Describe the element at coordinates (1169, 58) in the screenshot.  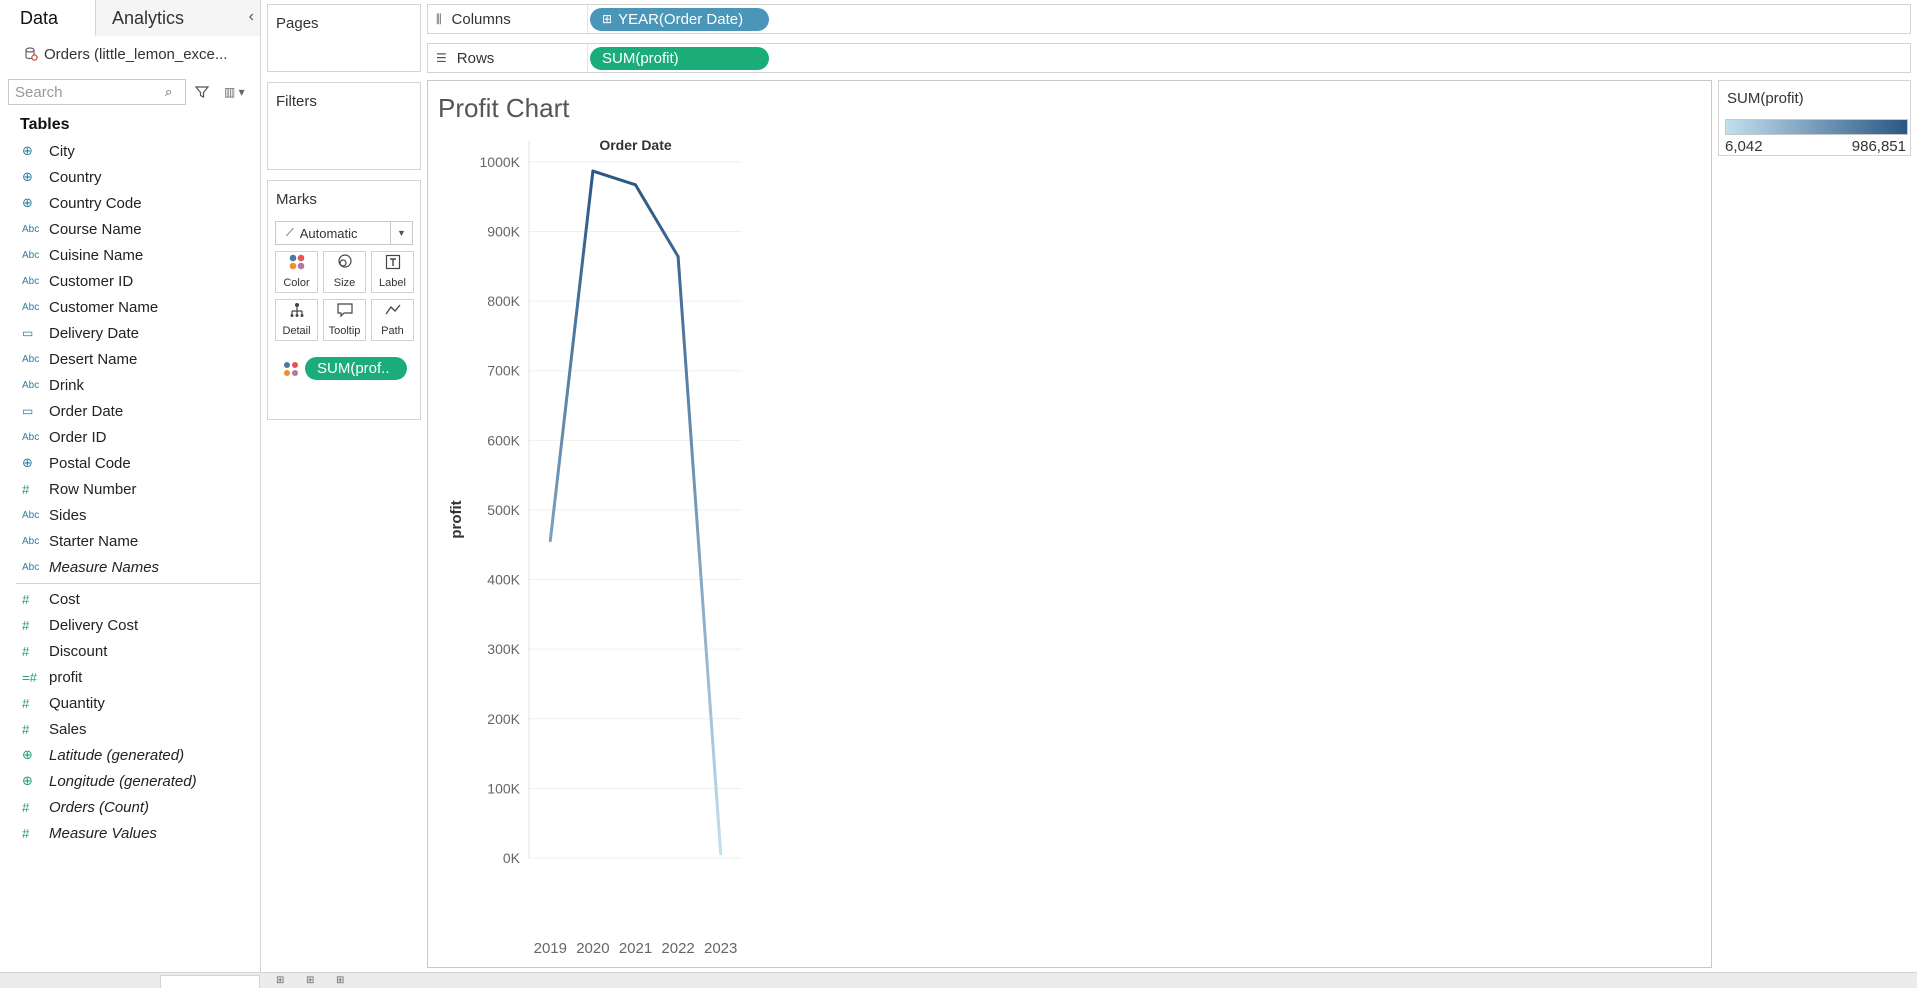
I see `rows-shelf: ☰ Rows SUM(profit)` at that location.